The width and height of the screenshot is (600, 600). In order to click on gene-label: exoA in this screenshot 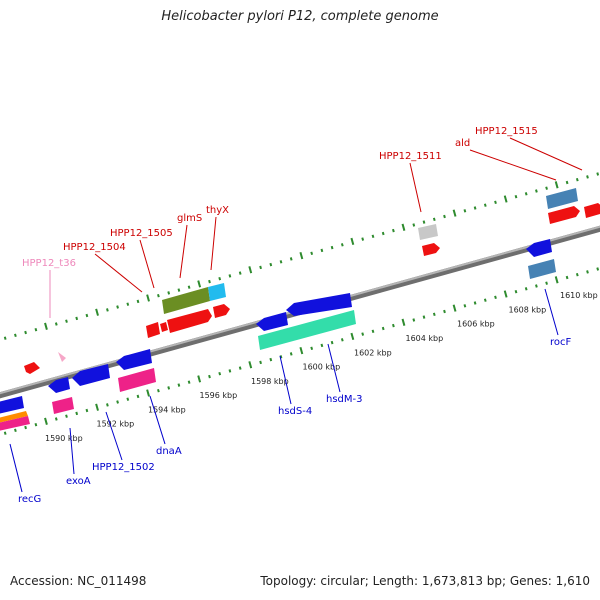, I will do `click(78, 481)`.